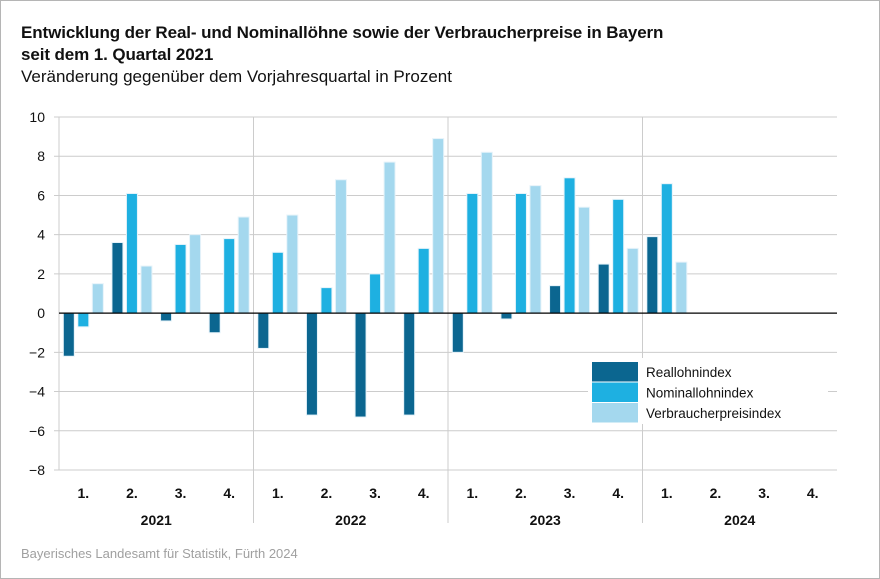 The width and height of the screenshot is (880, 579). What do you see at coordinates (618, 256) in the screenshot?
I see `bar-nominallohnindex-2023-q4` at bounding box center [618, 256].